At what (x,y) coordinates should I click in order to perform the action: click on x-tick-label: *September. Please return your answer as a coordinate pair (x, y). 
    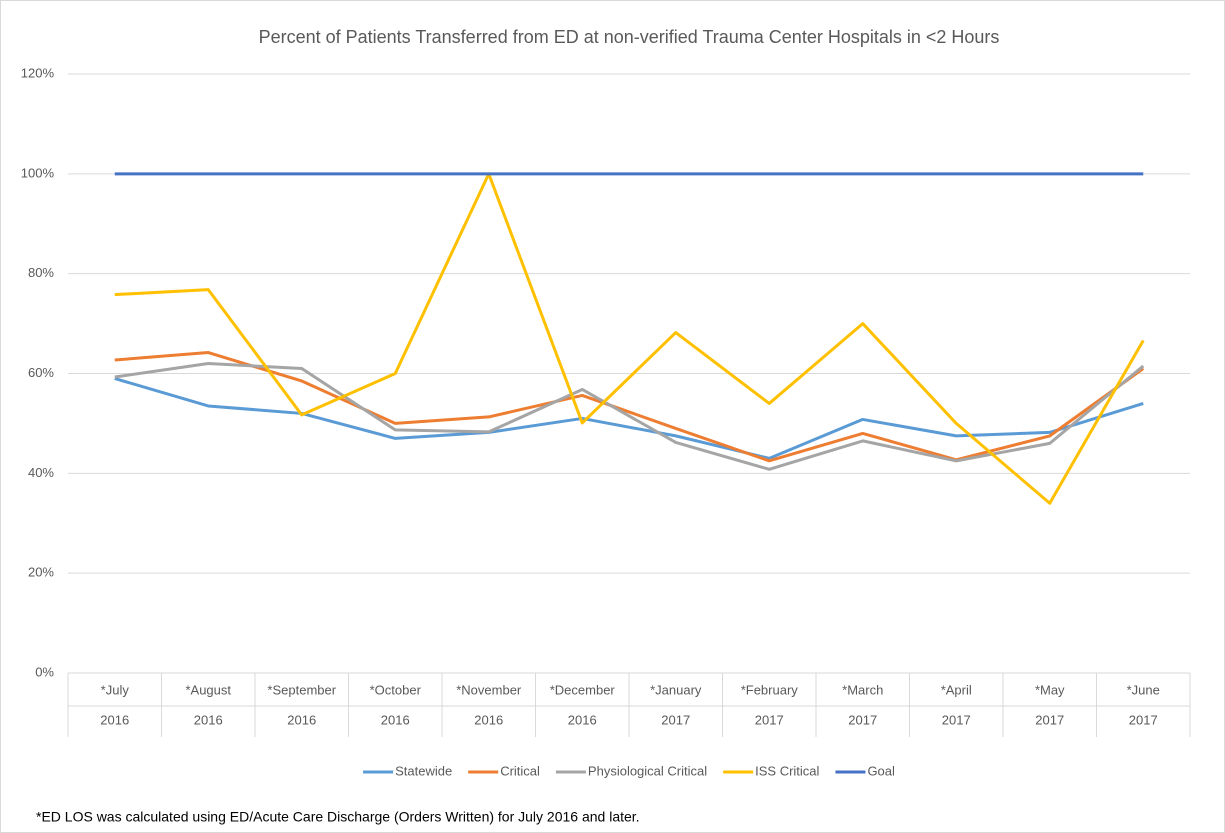
    Looking at the image, I should click on (301, 689).